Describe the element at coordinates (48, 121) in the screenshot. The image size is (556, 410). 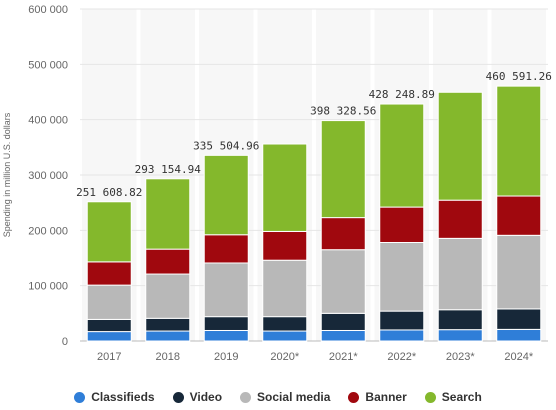
I see `y-tick-label: 400 000` at that location.